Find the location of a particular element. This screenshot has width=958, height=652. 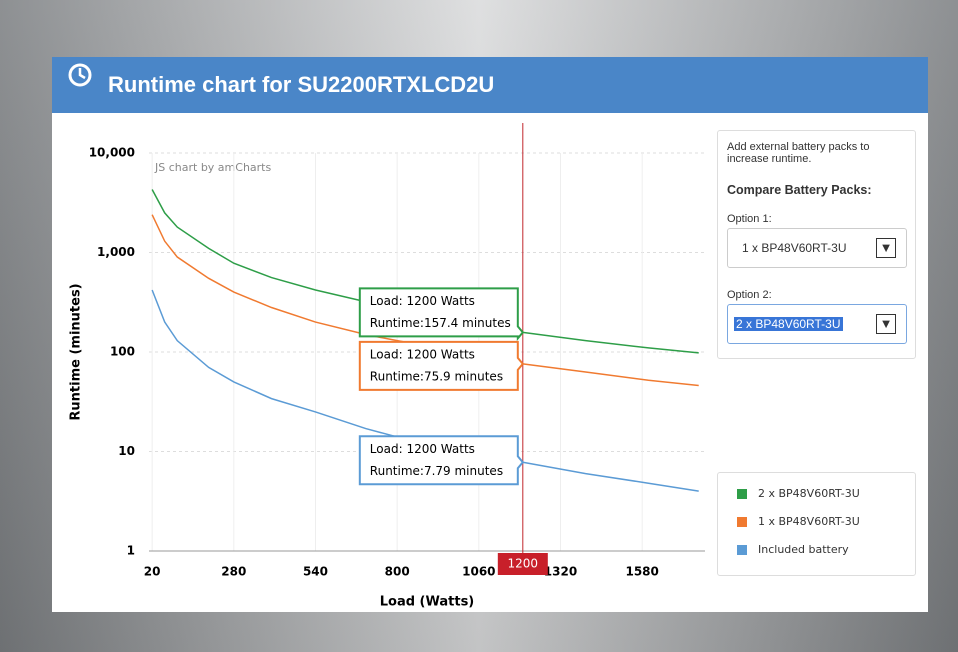

y-tick-label: 10 is located at coordinates (126, 451).